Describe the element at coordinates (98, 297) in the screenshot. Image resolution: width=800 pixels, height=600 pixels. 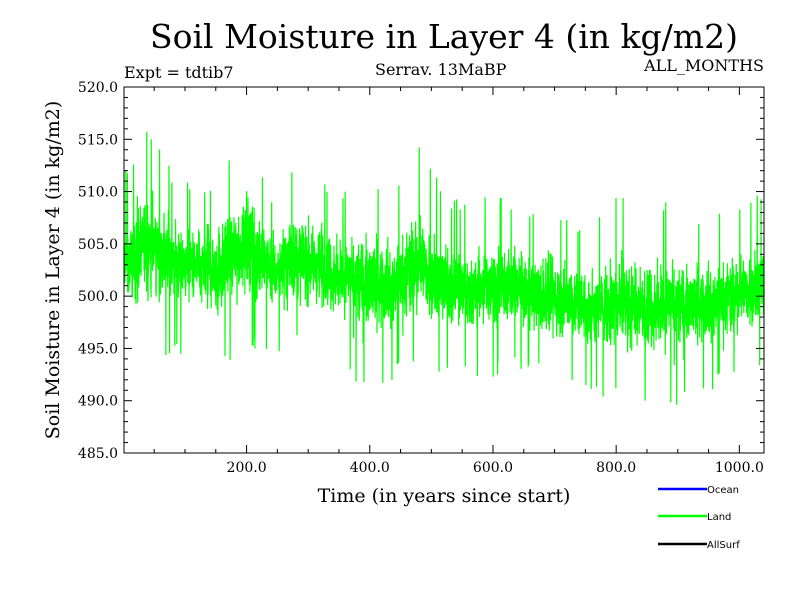
I see `y-tick-label: 500.0` at that location.